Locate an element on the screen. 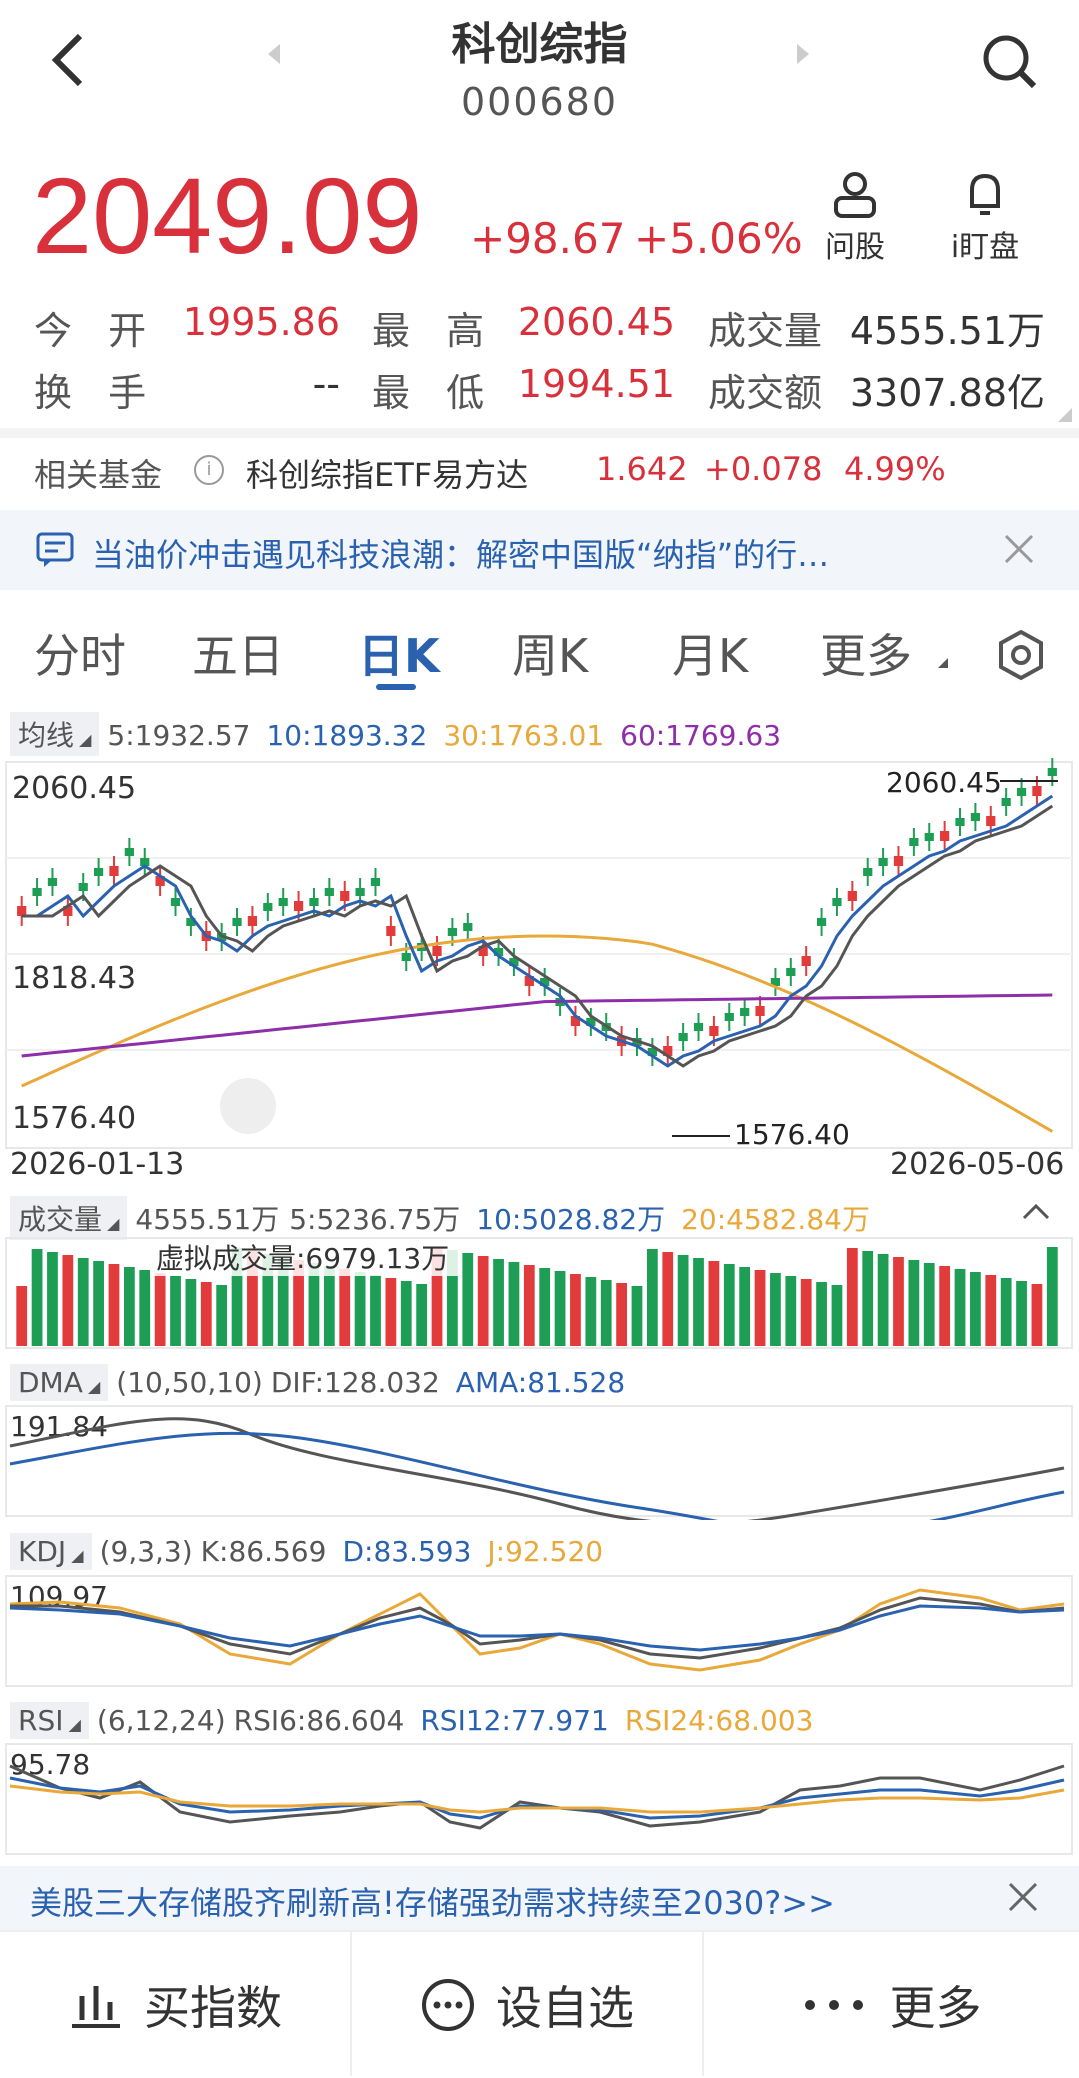 This screenshot has height=2078, width=1079. expand-corner-icon is located at coordinates (1065, 415).